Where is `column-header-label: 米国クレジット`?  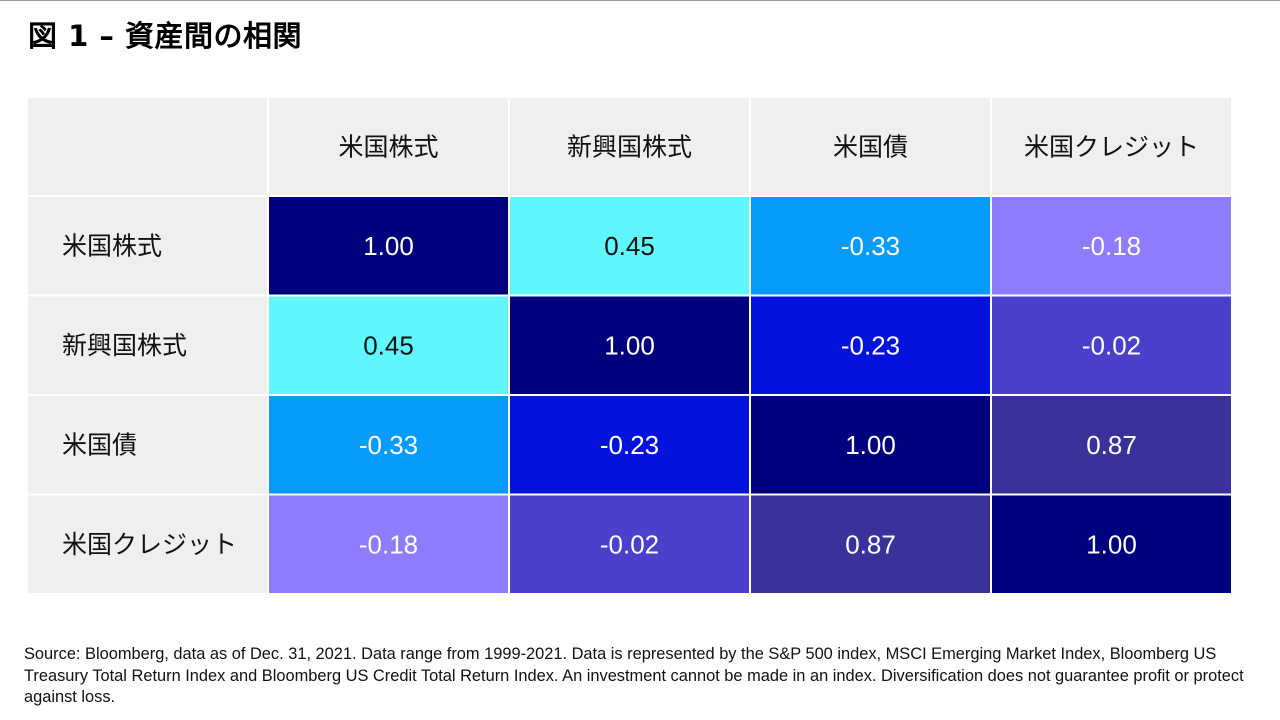
column-header-label: 米国クレジット is located at coordinates (1111, 147).